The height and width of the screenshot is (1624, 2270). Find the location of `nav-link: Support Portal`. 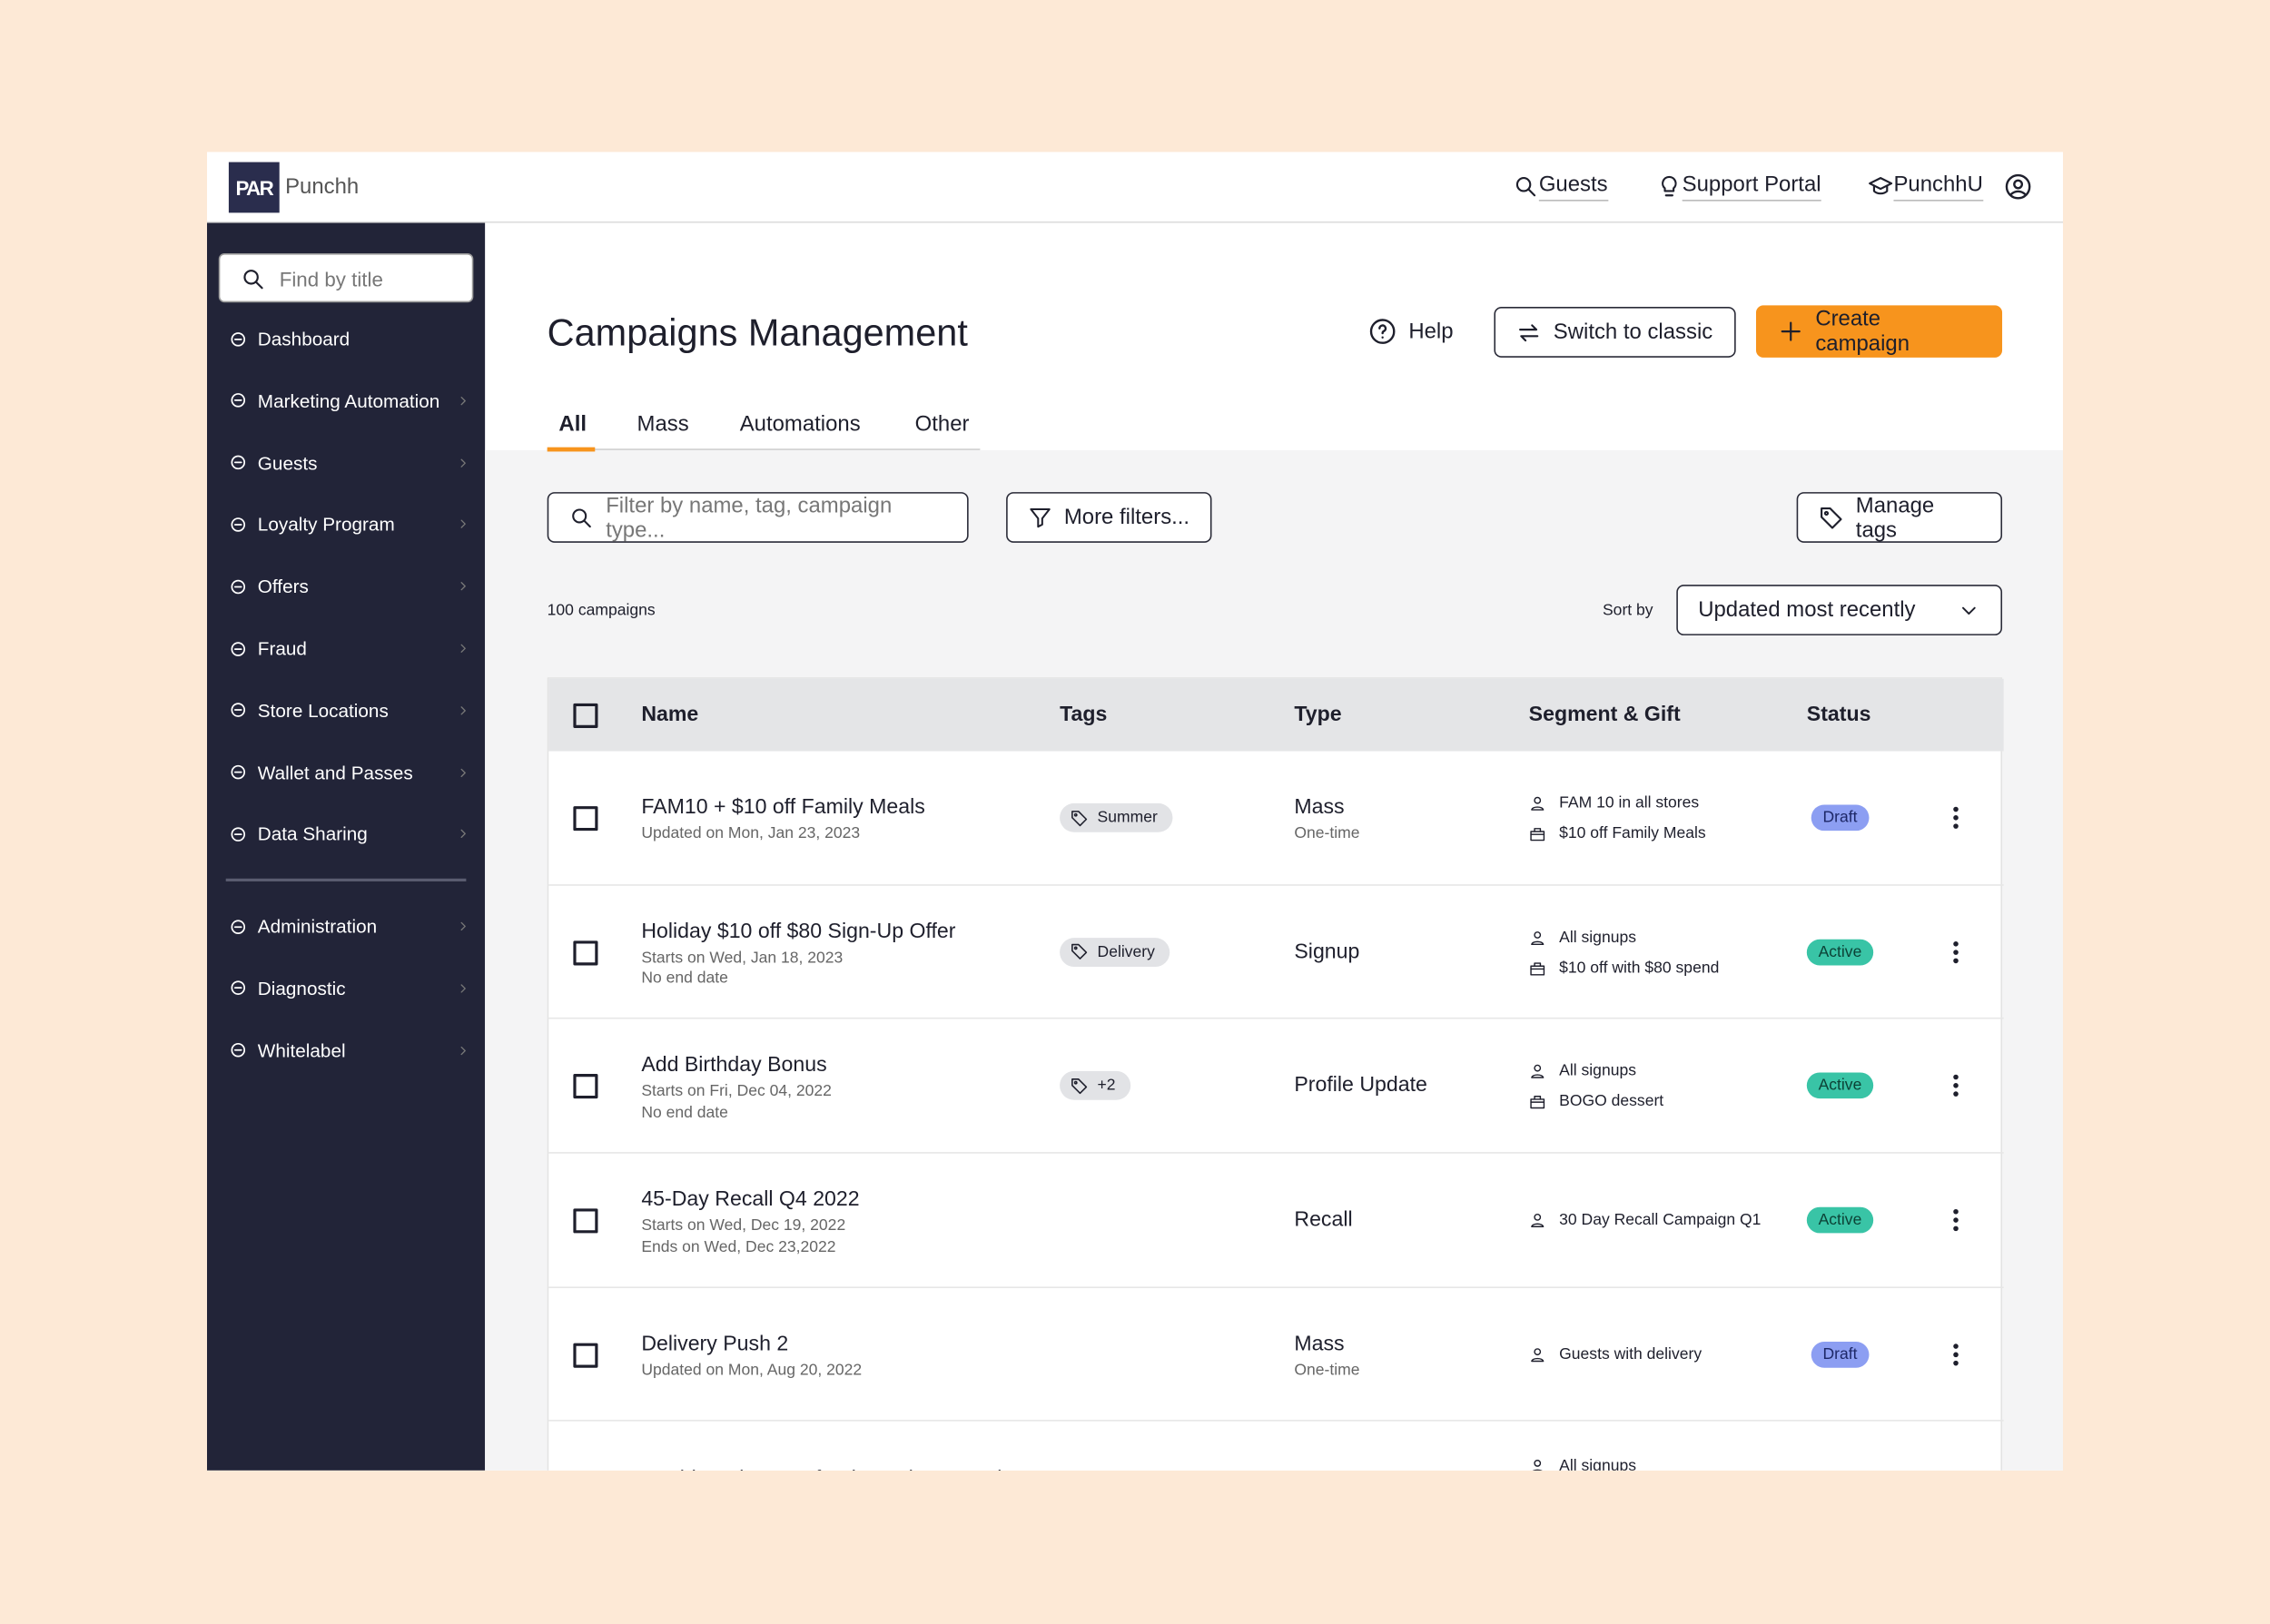

nav-link: Support Portal is located at coordinates (1751, 187).